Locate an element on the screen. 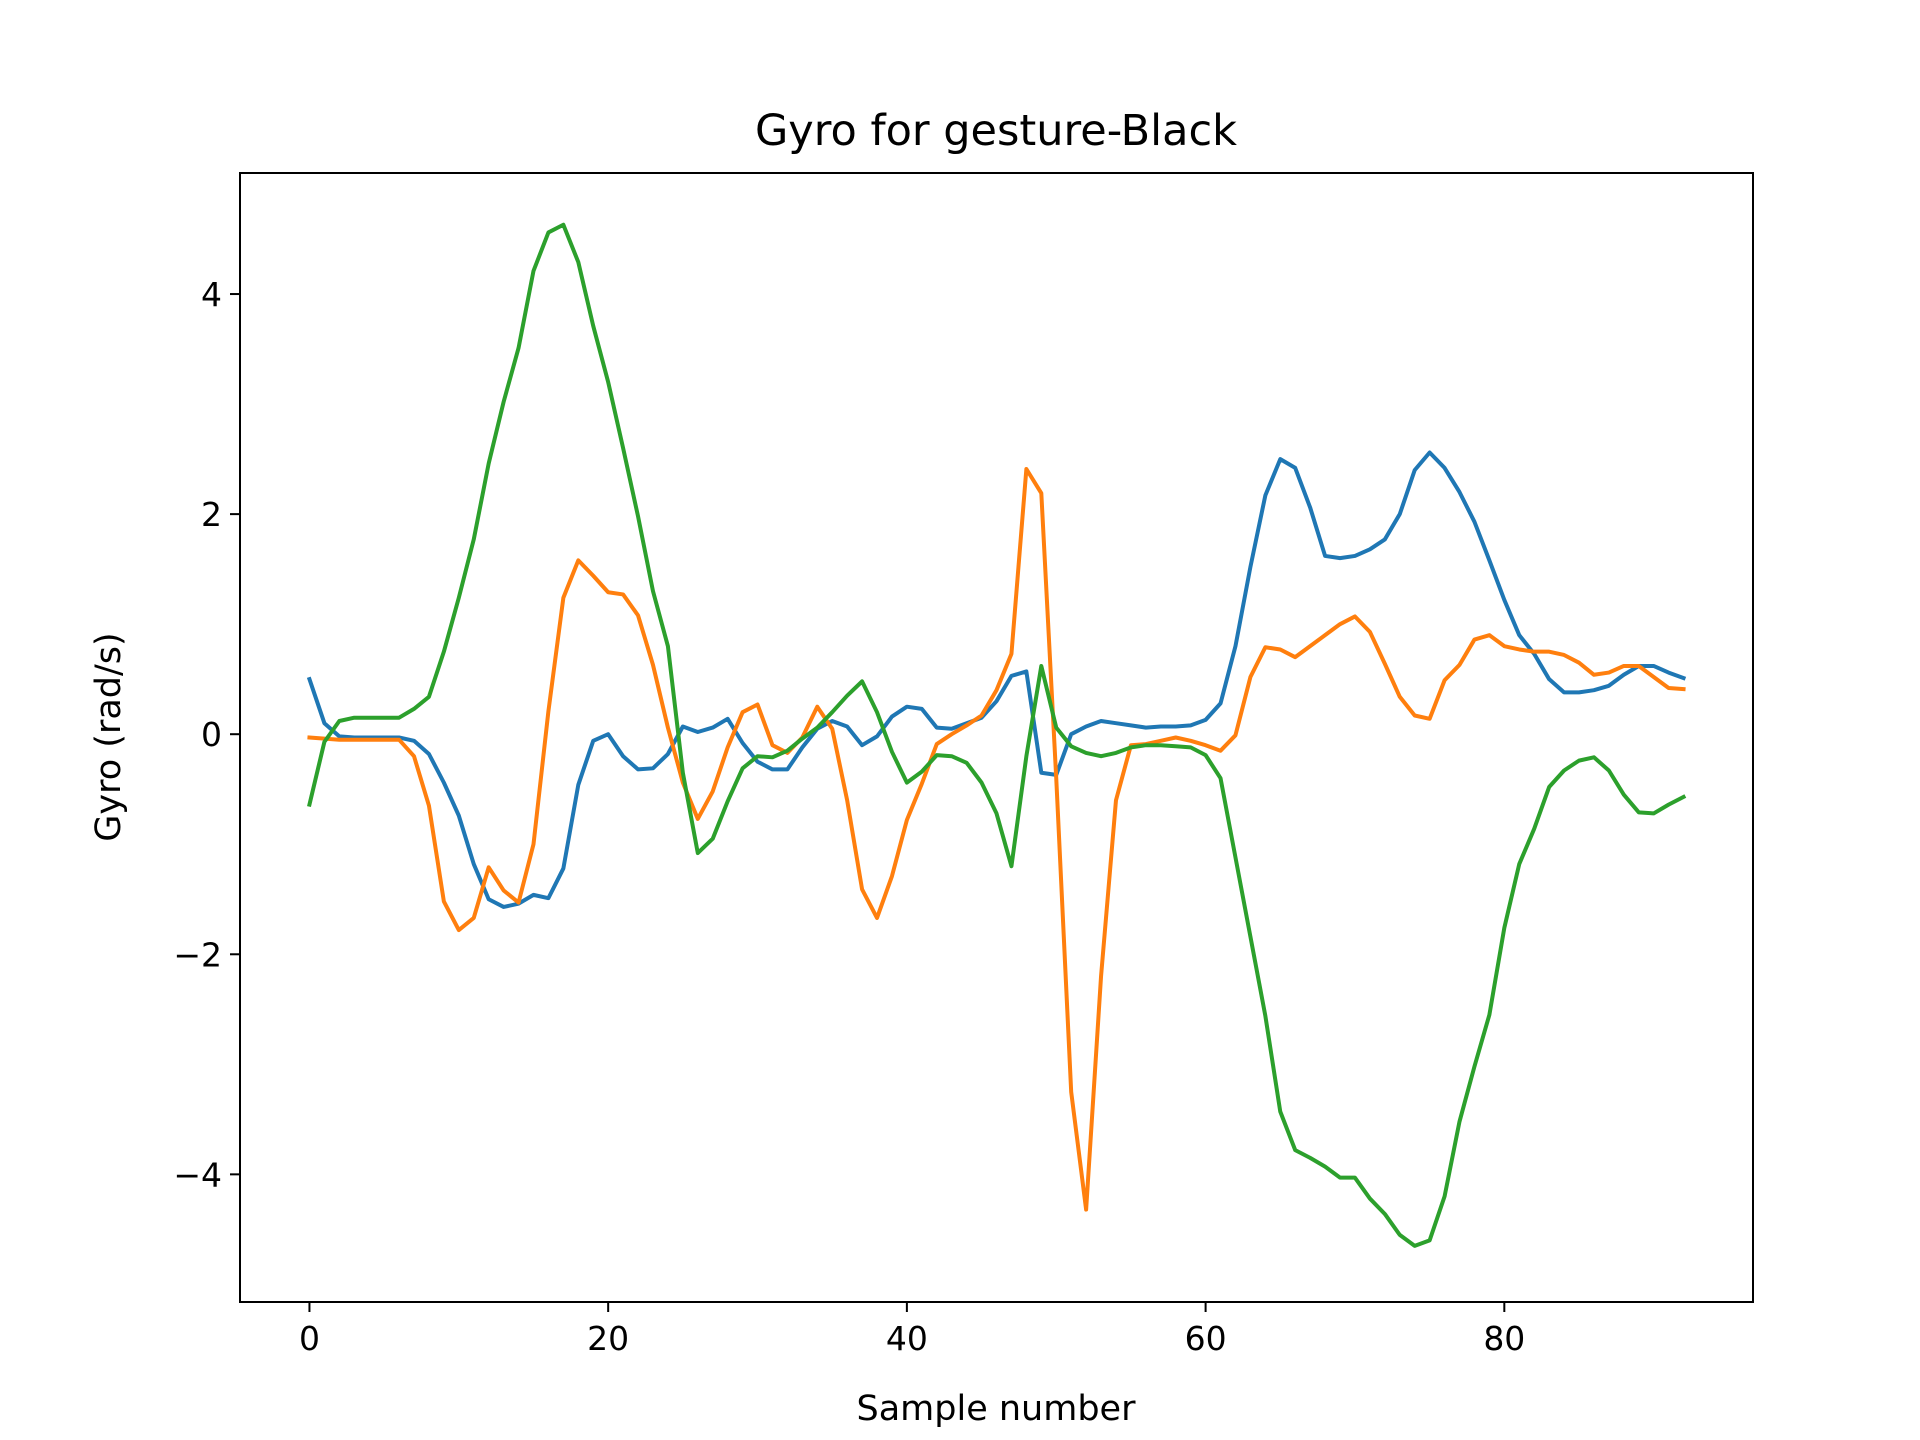 The image size is (1920, 1440). y-tick-label: 2 is located at coordinates (211, 514).